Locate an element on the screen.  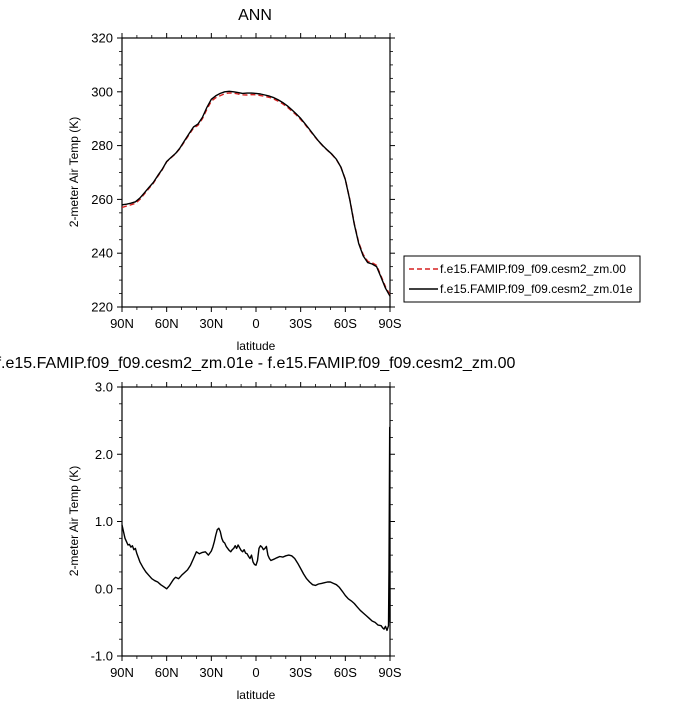
top-x-tick-label: 60N is located at coordinates (167, 323).